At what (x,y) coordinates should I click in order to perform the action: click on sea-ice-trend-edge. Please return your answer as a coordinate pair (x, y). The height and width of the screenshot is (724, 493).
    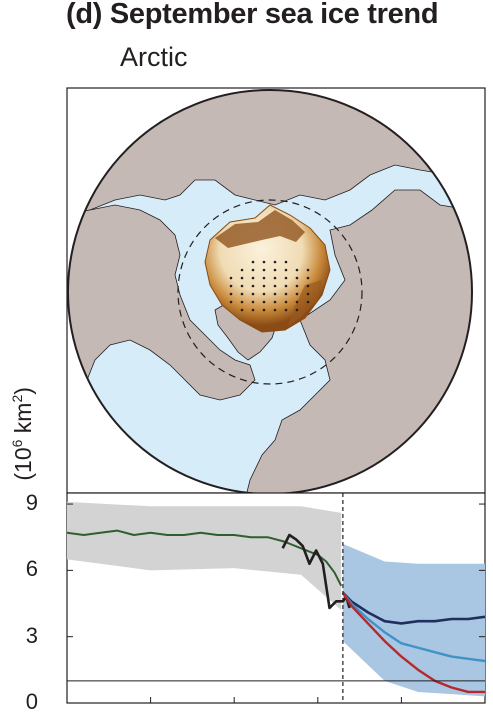
    Looking at the image, I should click on (305, 303).